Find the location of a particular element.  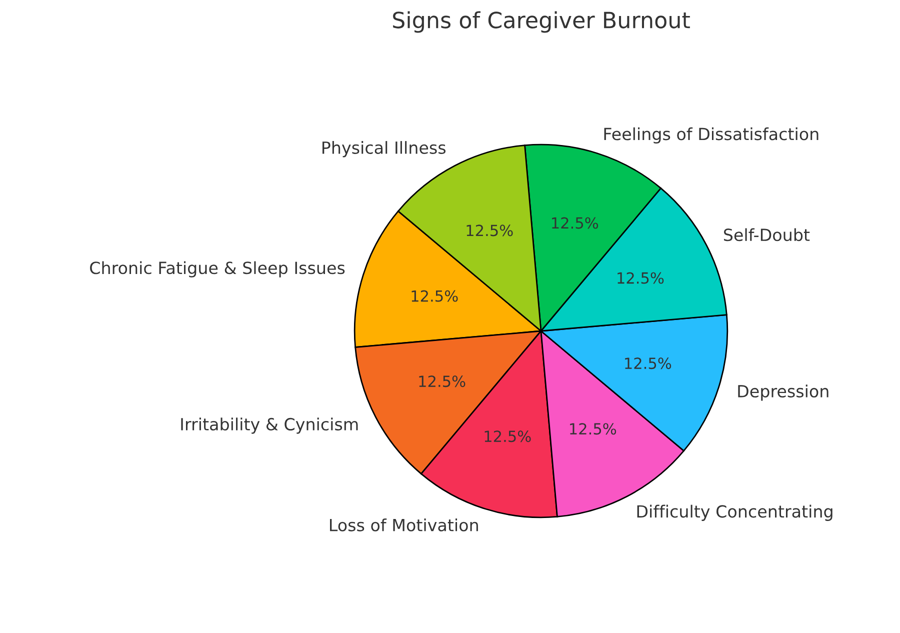

slice-label: Physical Illness is located at coordinates (384, 149).